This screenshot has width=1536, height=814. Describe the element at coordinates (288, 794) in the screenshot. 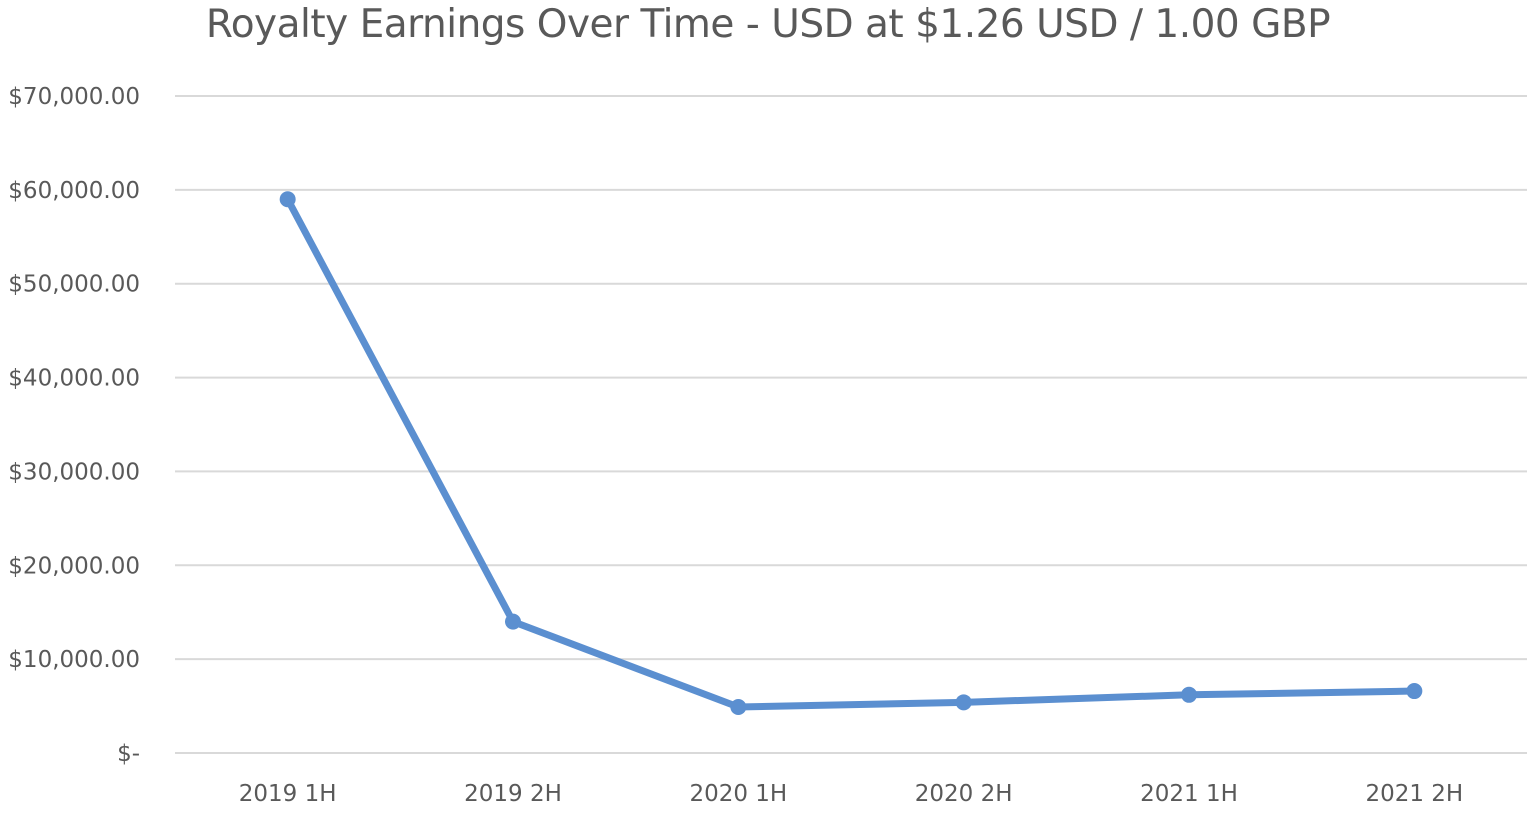

I see `x-tick-label: 2019 1H` at that location.